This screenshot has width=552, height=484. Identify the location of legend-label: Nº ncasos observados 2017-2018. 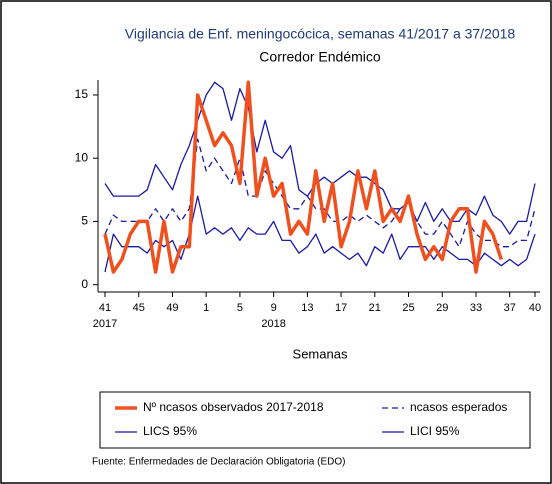
(233, 407).